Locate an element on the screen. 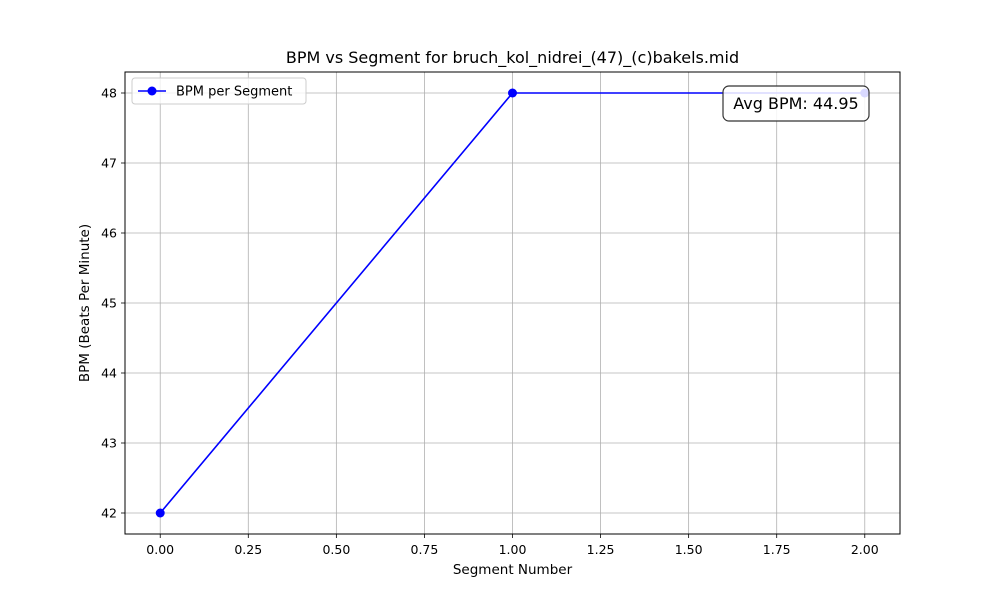  annotation-box is located at coordinates (796, 103).